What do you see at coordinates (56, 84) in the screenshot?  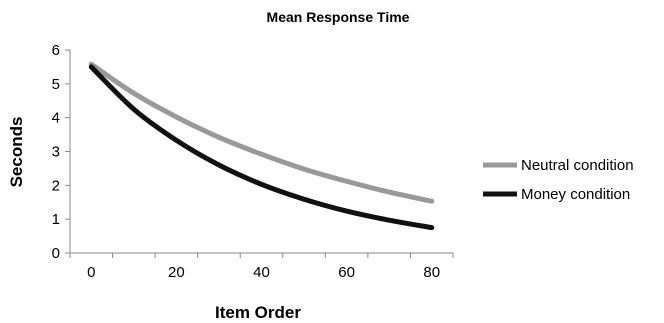 I see `y-tick-label: 5` at bounding box center [56, 84].